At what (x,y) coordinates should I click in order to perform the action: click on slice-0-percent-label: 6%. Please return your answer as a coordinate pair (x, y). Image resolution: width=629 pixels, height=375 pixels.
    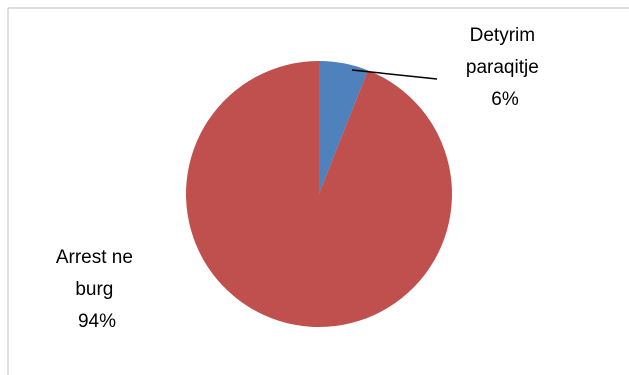
    Looking at the image, I should click on (505, 99).